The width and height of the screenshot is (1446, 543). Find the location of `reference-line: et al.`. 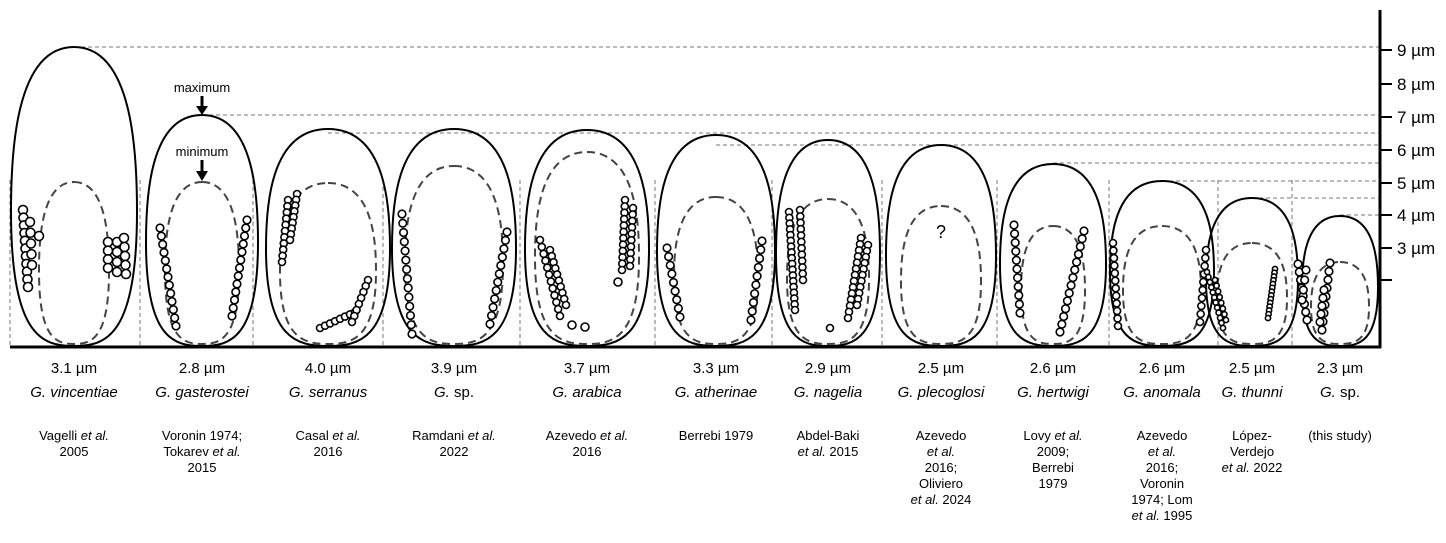

reference-line: et al. is located at coordinates (1162, 451).